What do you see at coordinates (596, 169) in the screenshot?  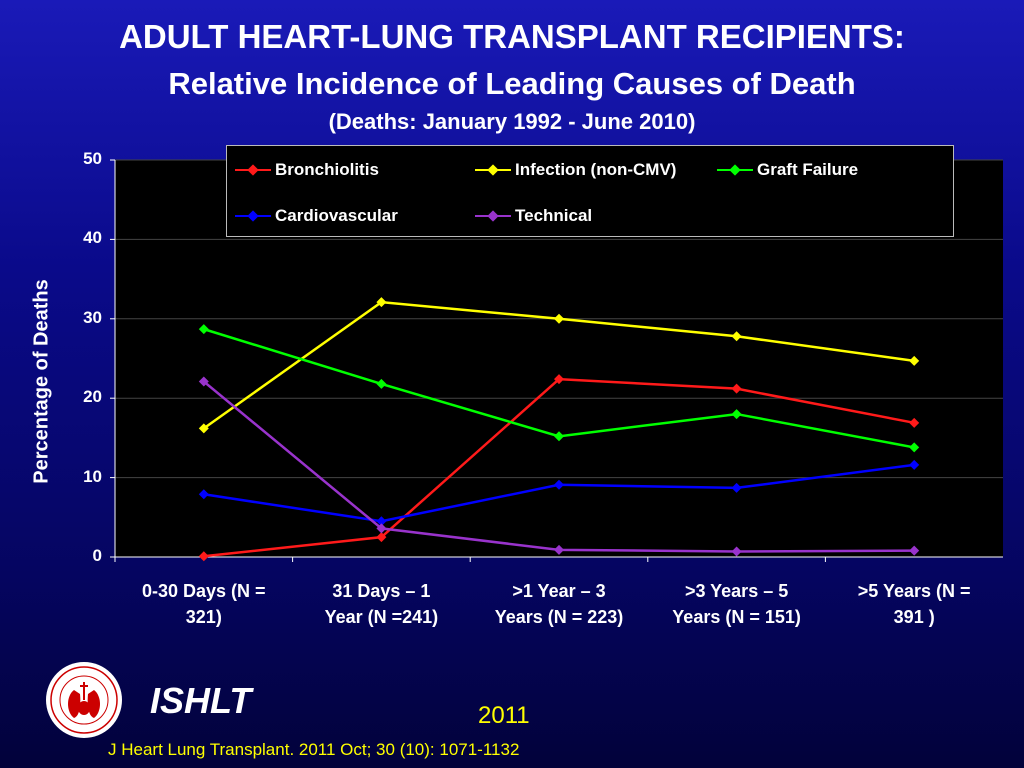 I see `legend-label: Infection (non-CMV)` at bounding box center [596, 169].